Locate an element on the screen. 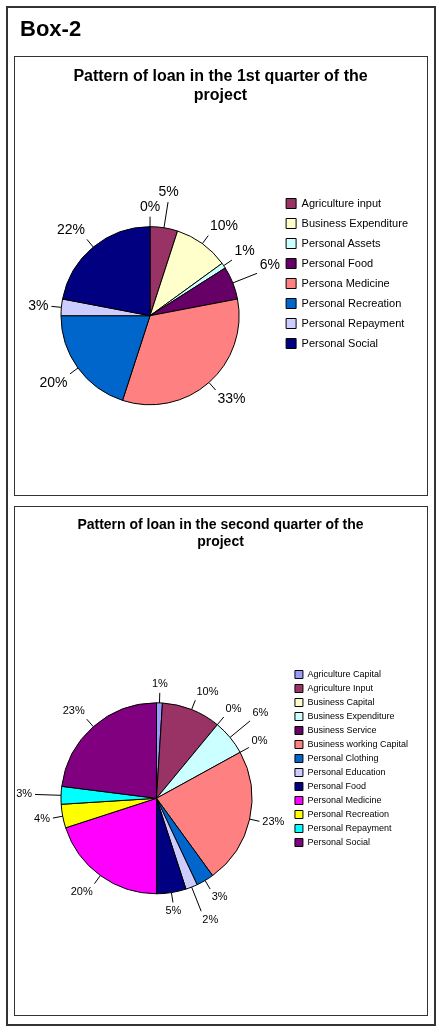 The width and height of the screenshot is (442, 1032). legend-label: Personal Assets is located at coordinates (341, 242).